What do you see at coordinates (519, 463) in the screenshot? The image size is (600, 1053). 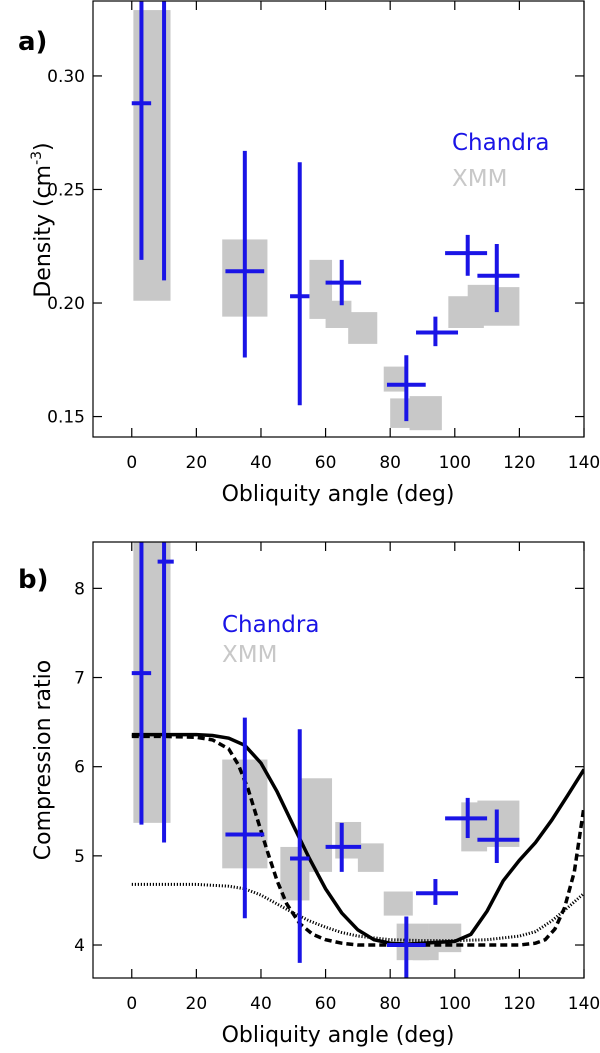 I see `x-tick-label-a-120: 120` at bounding box center [519, 463].